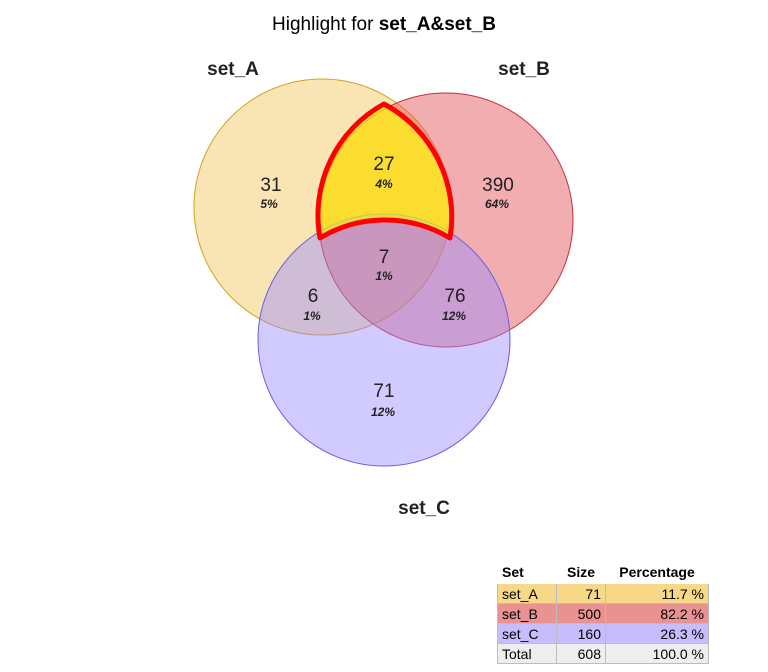 This screenshot has height=672, width=768. Describe the element at coordinates (657, 633) in the screenshot. I see `cell-percentage: 26.3 %` at that location.